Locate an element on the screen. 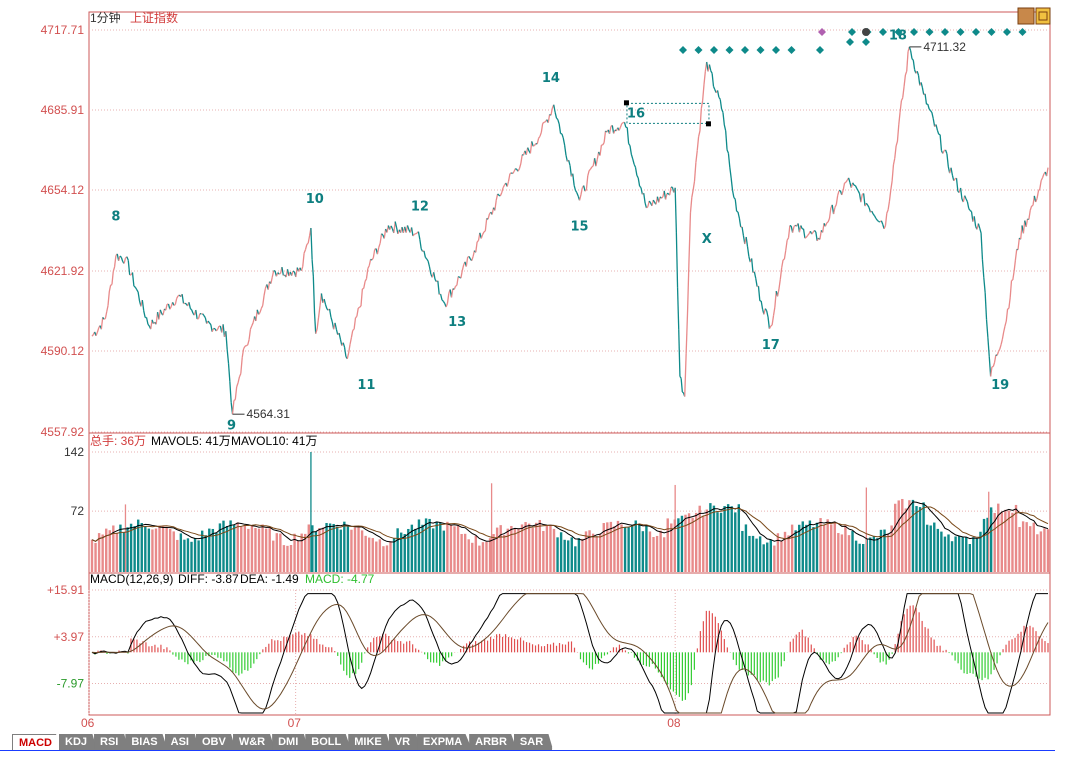 This screenshot has width=1066, height=759. wave-label-X: X is located at coordinates (707, 239).